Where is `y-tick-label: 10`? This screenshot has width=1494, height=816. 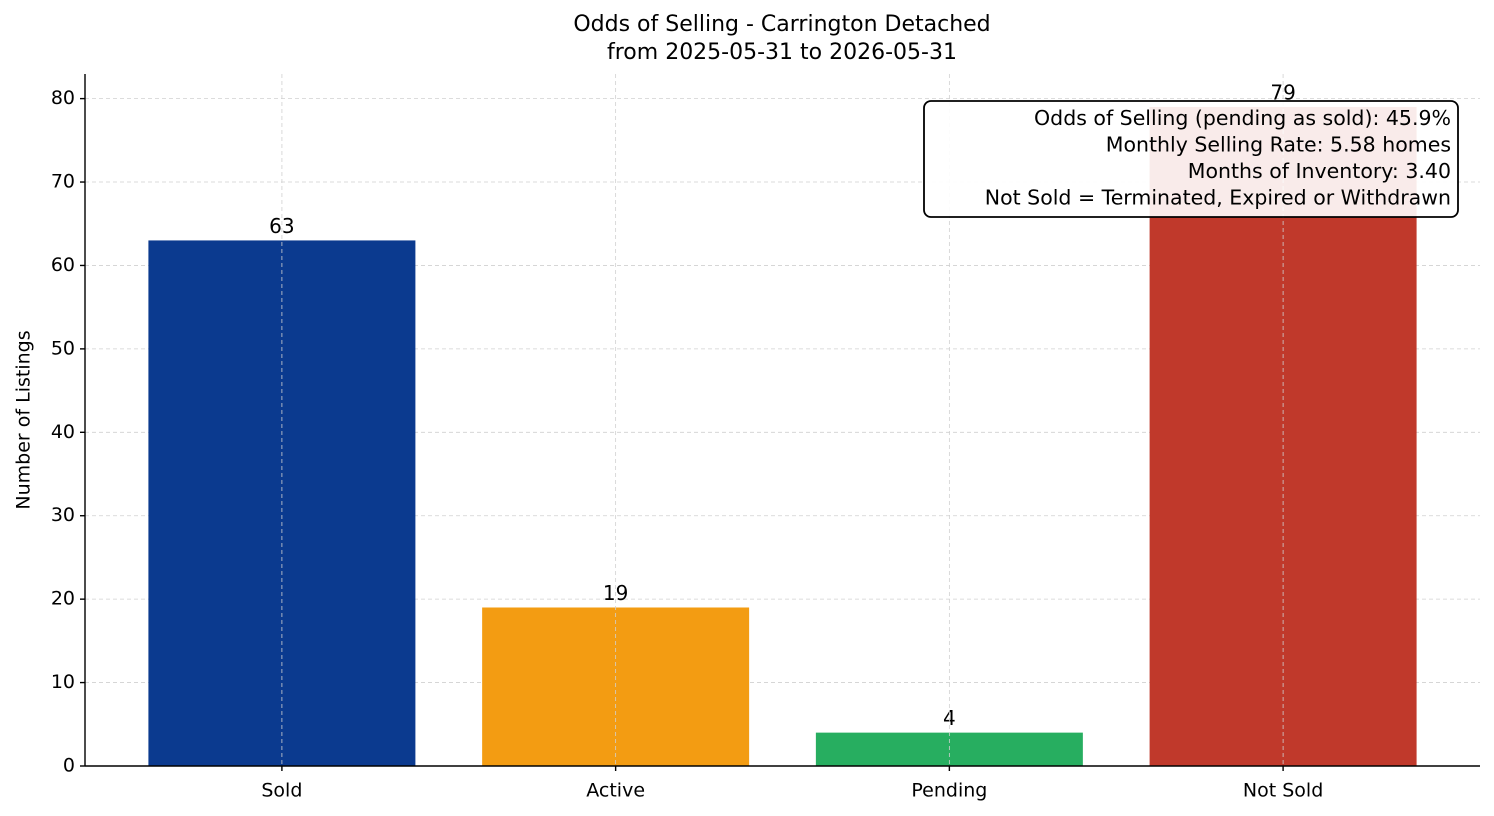 y-tick-label: 10 is located at coordinates (63, 682).